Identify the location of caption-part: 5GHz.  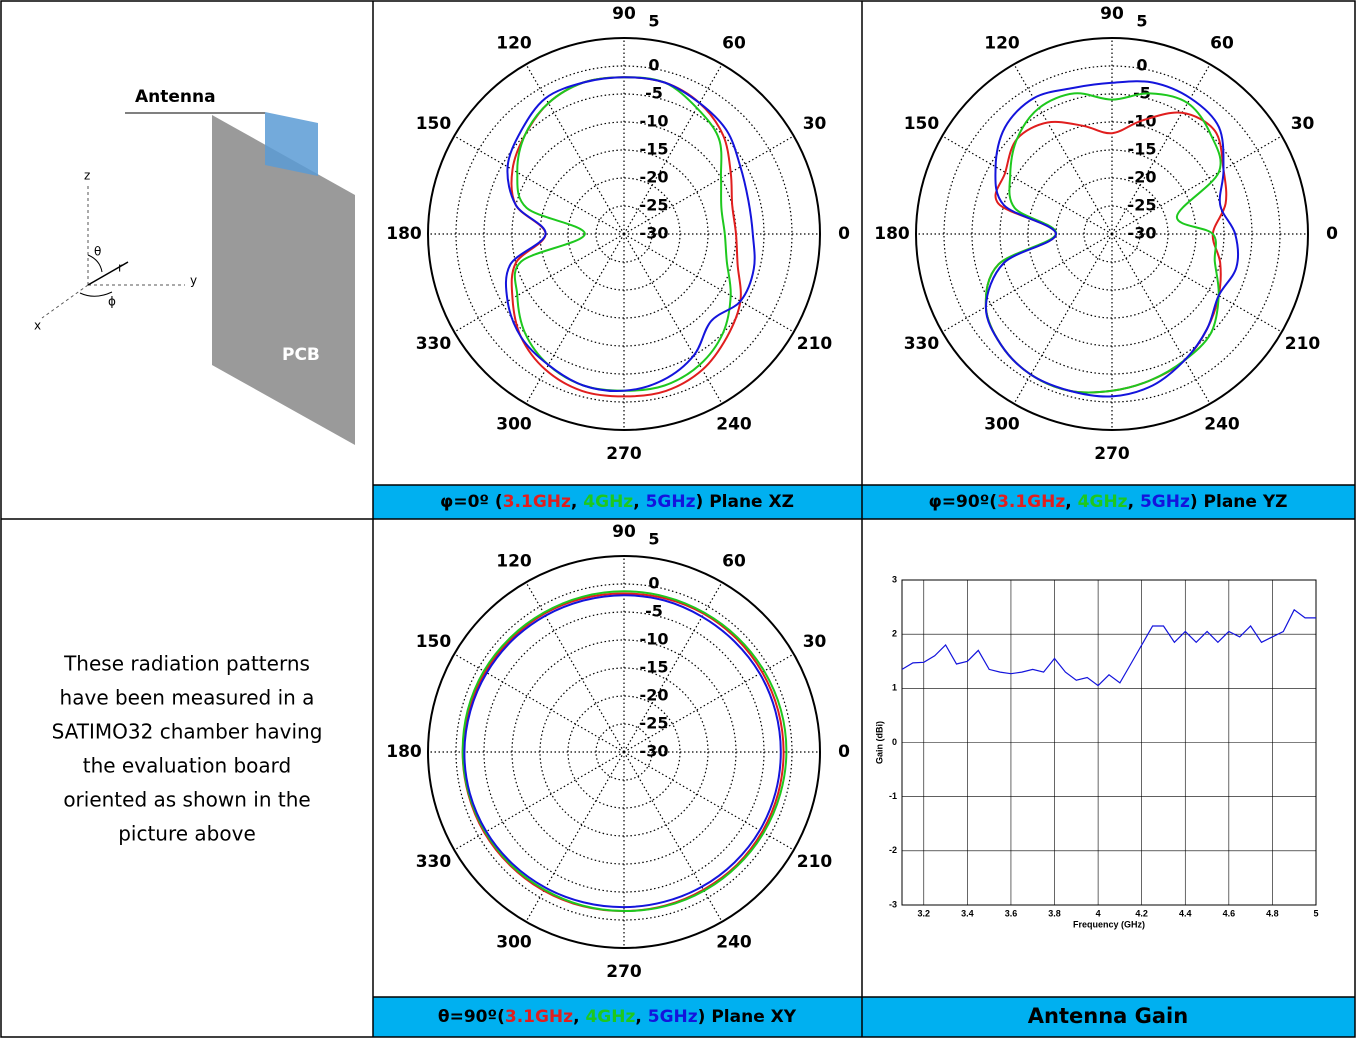
(1165, 502).